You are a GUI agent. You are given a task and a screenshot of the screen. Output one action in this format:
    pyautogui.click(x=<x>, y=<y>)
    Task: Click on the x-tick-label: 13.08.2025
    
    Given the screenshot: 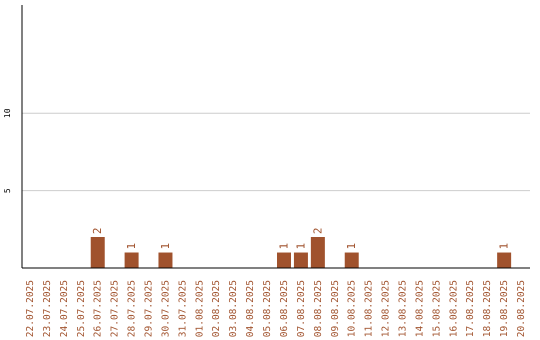 What is the action you would take?
    pyautogui.click(x=403, y=309)
    